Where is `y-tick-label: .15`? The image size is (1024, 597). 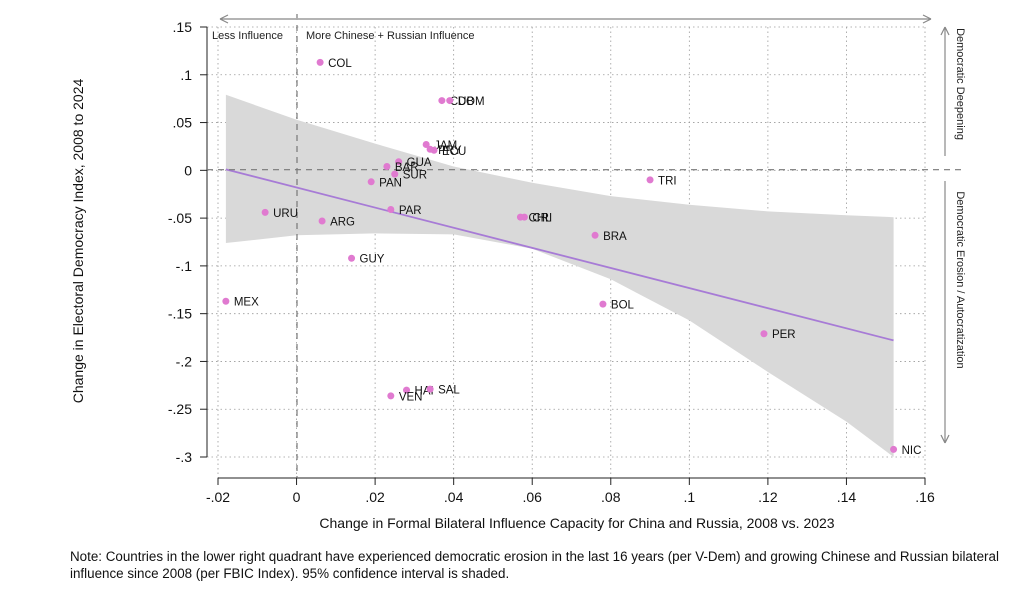
y-tick-label: .15 is located at coordinates (183, 27).